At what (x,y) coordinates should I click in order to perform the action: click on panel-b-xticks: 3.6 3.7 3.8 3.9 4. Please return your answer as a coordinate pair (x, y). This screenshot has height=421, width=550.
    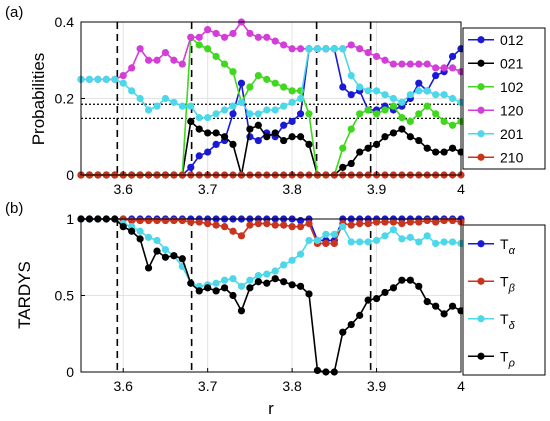
    Looking at the image, I should click on (289, 381).